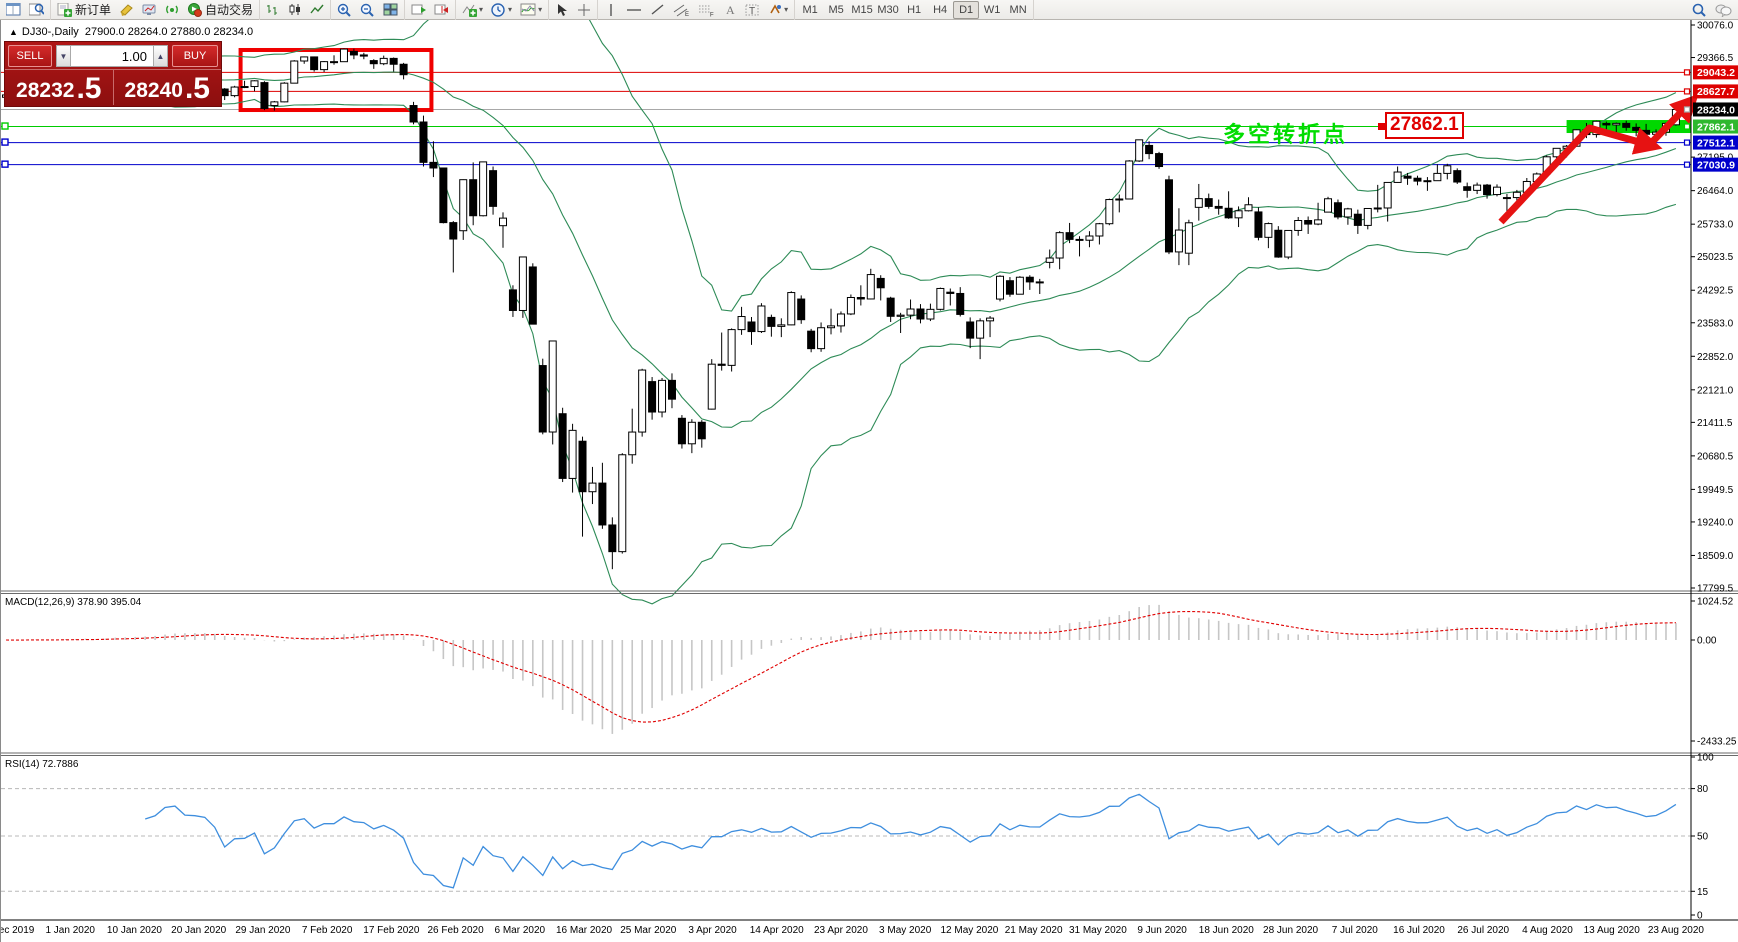  Describe the element at coordinates (172, 10) in the screenshot. I see `signals-button` at that location.